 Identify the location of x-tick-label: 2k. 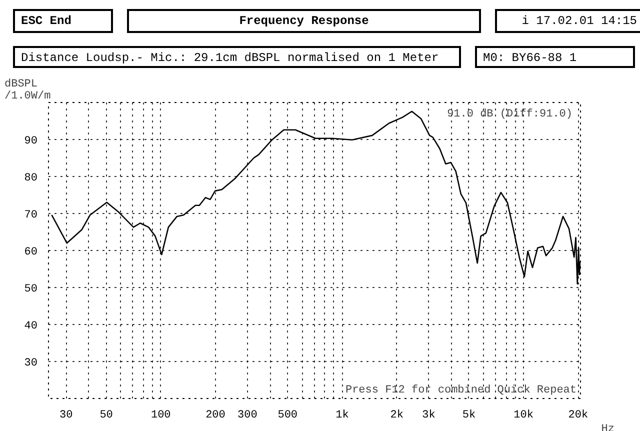
(397, 416).